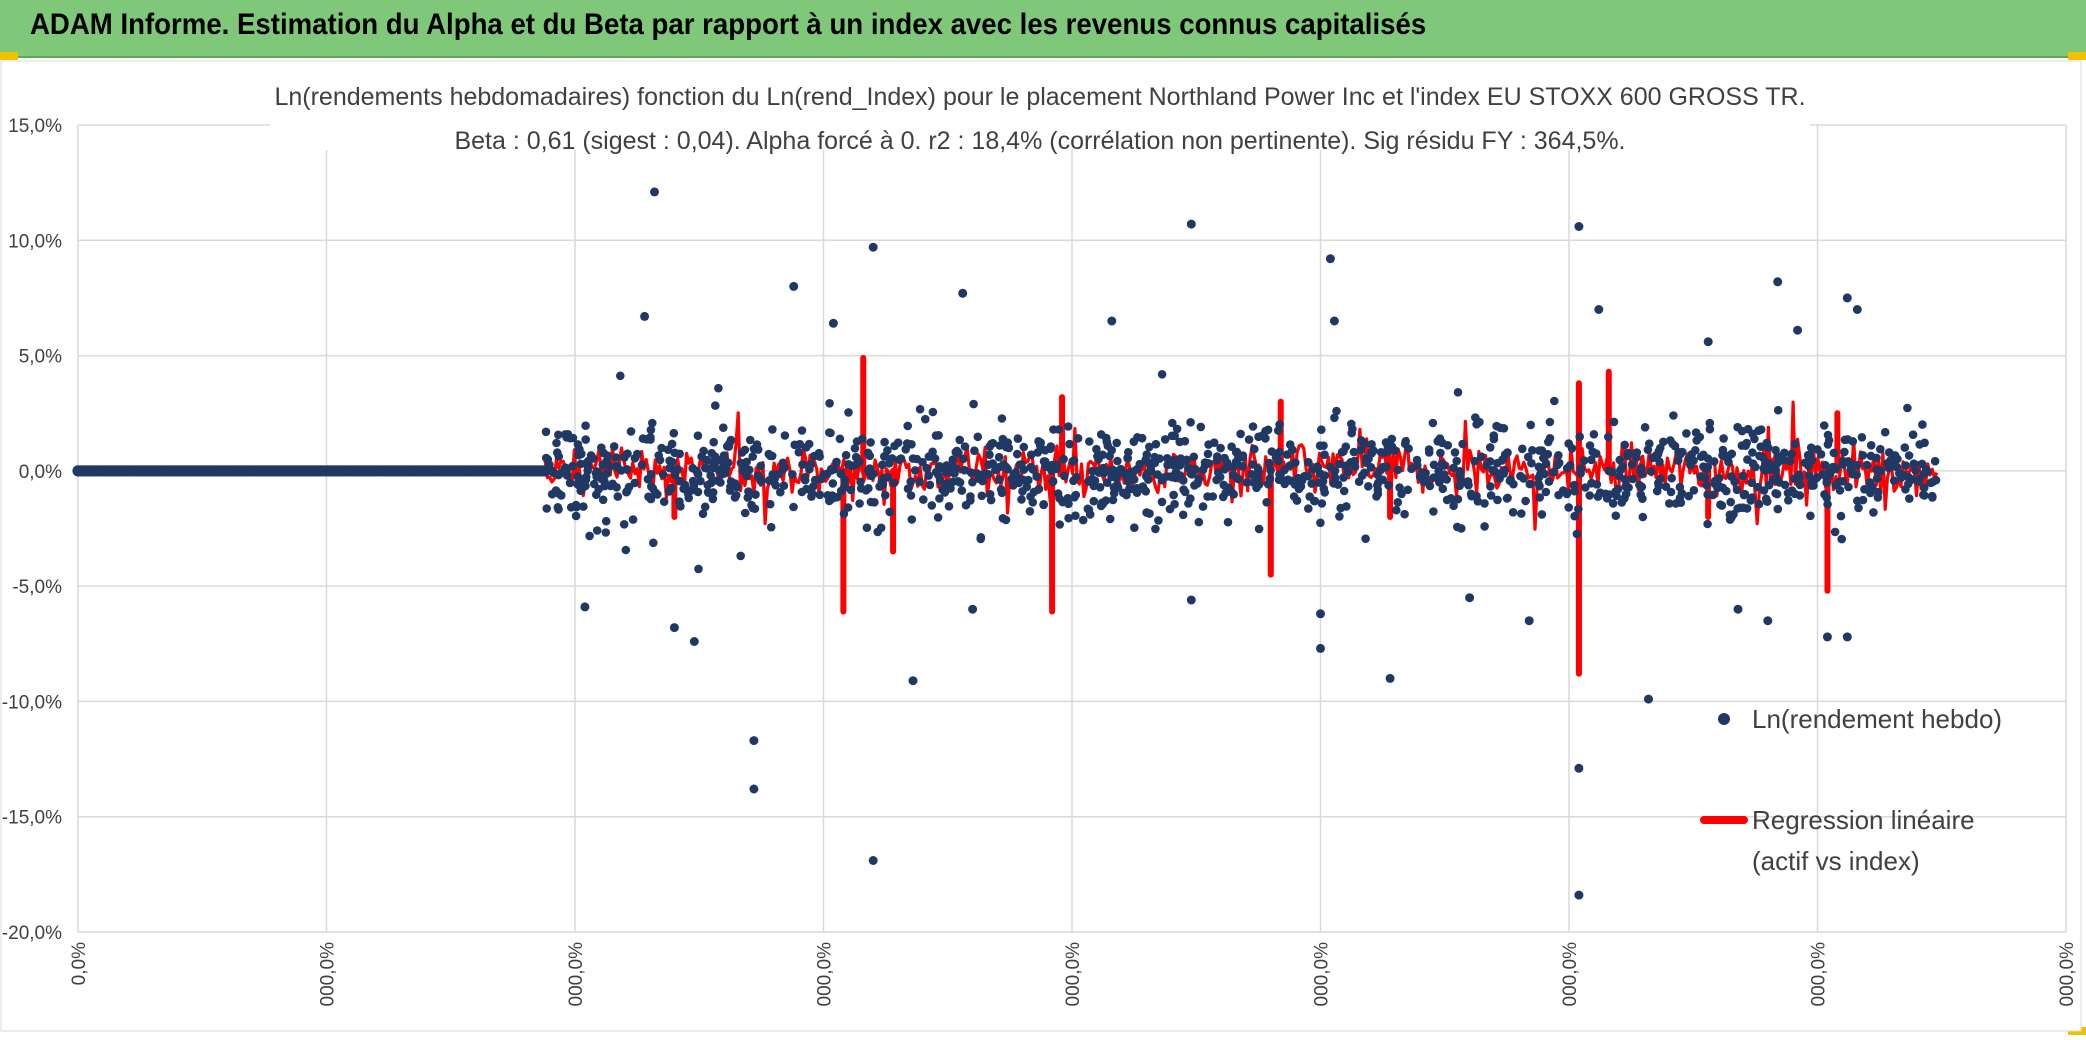  Describe the element at coordinates (32, 818) in the screenshot. I see `y-tick-label: -15,0%` at that location.